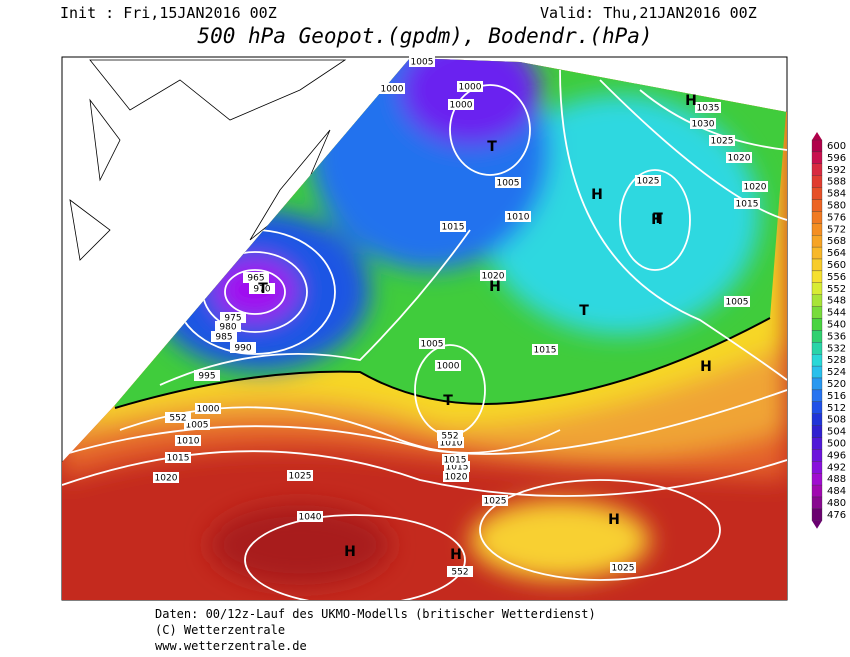  Describe the element at coordinates (168, 13) in the screenshot. I see `init-time: Init : Fri,15JAN2016 00Z` at that location.